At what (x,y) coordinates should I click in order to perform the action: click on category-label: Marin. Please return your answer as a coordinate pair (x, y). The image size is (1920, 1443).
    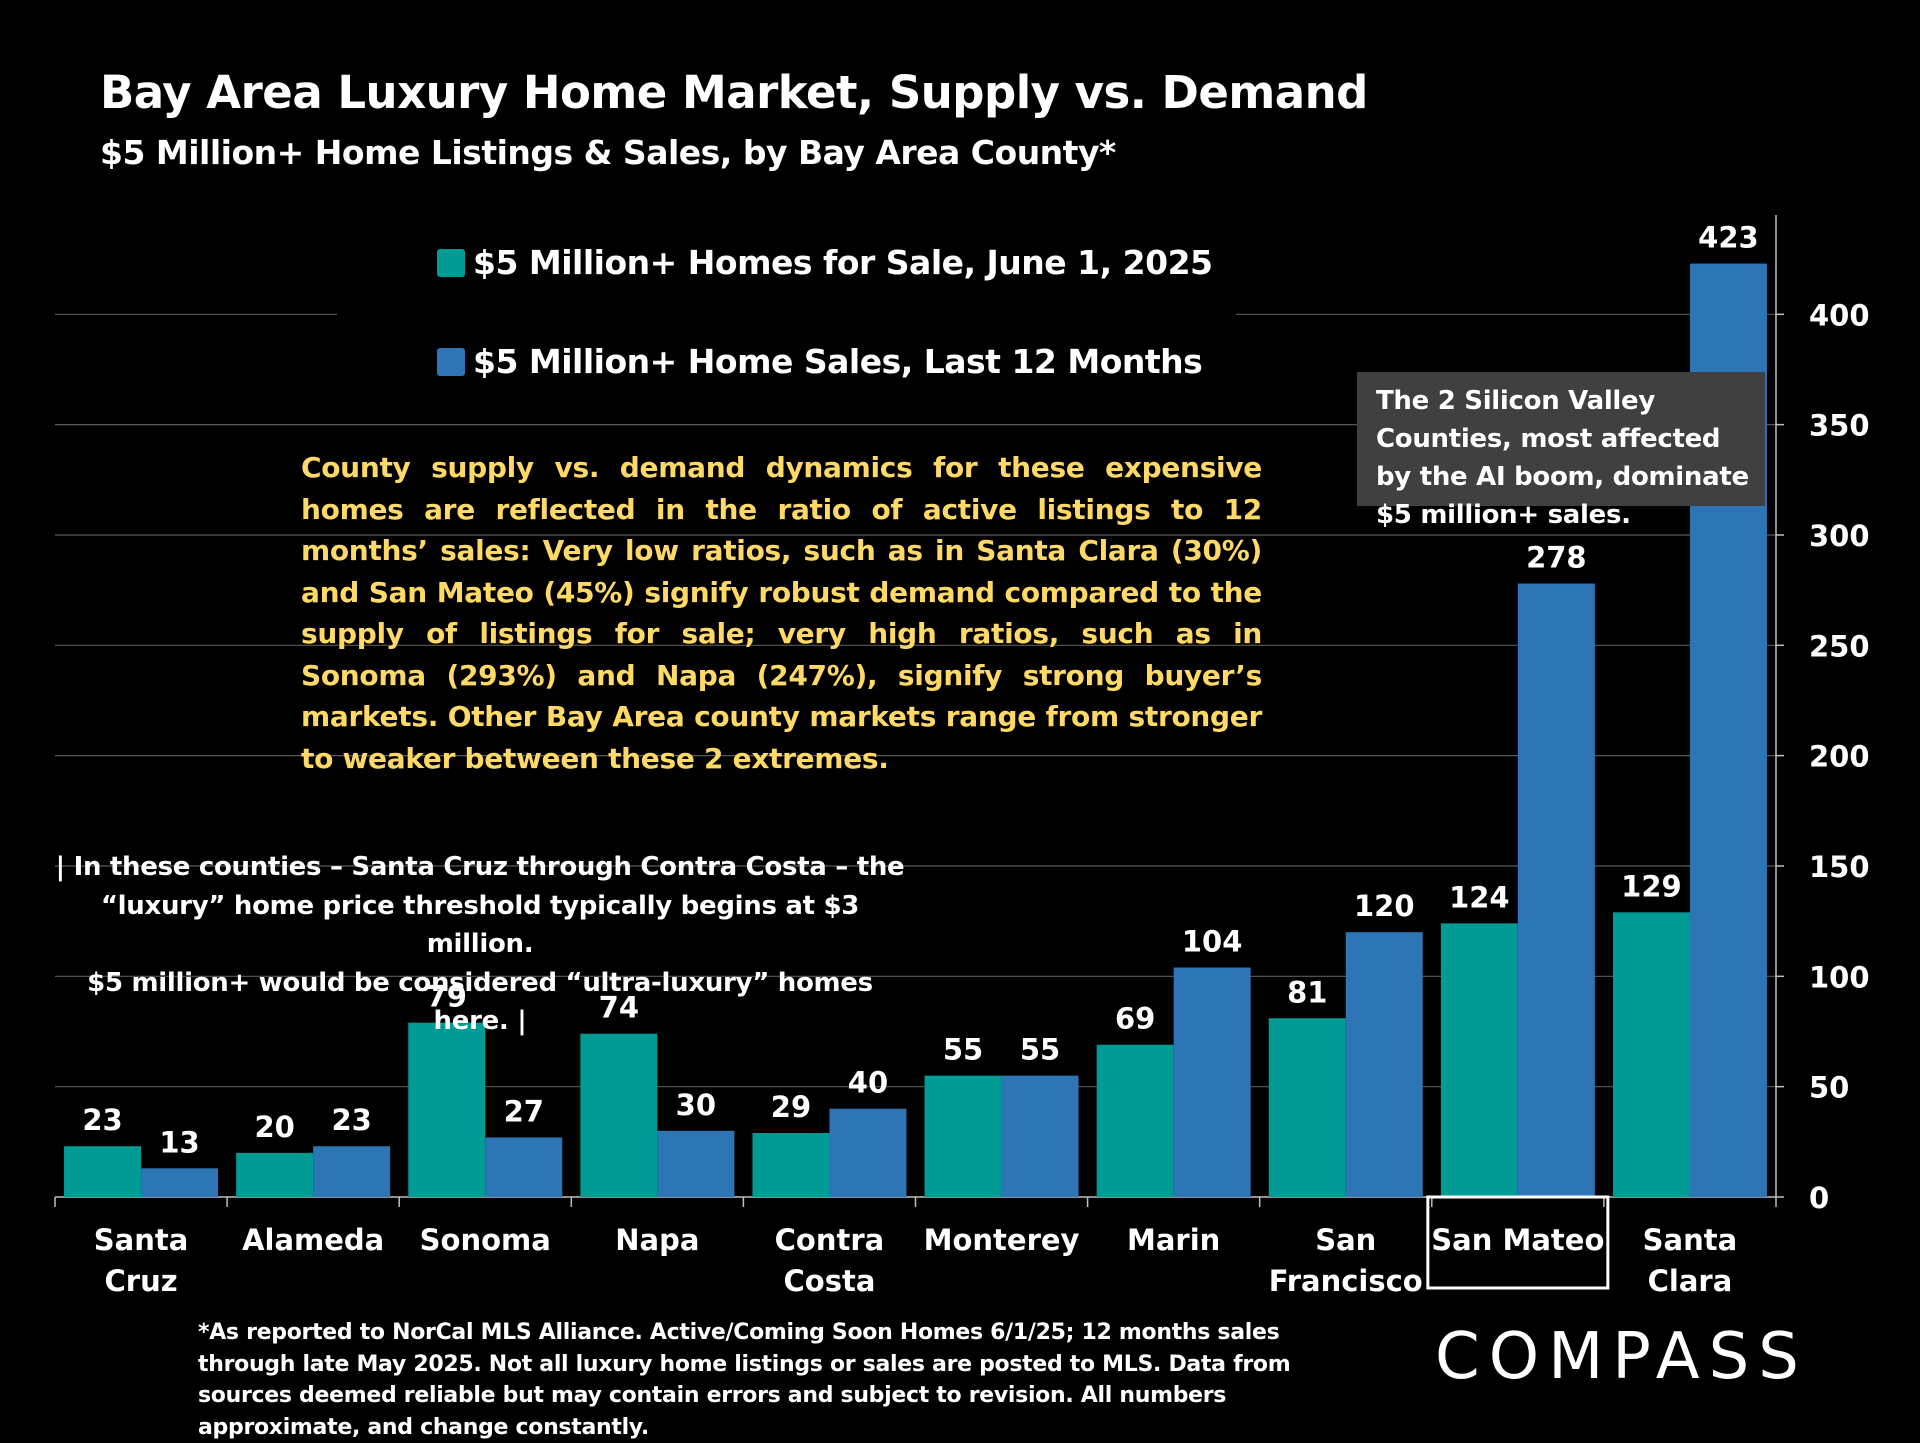
    Looking at the image, I should click on (1173, 1240).